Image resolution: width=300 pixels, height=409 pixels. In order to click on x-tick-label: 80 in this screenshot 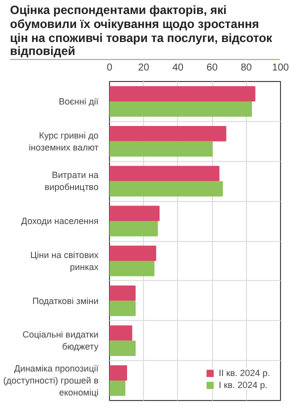, I will do `click(246, 68)`.